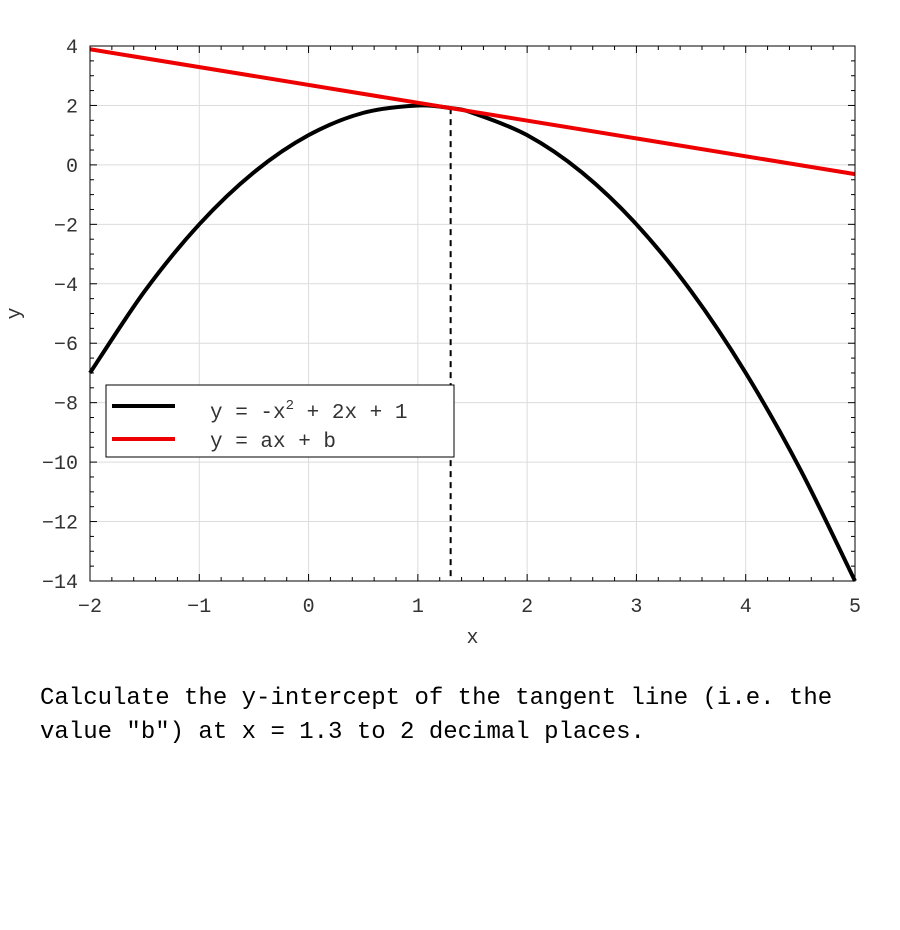 The image size is (900, 930). I want to click on y-tick-label: 0, so click(72, 167).